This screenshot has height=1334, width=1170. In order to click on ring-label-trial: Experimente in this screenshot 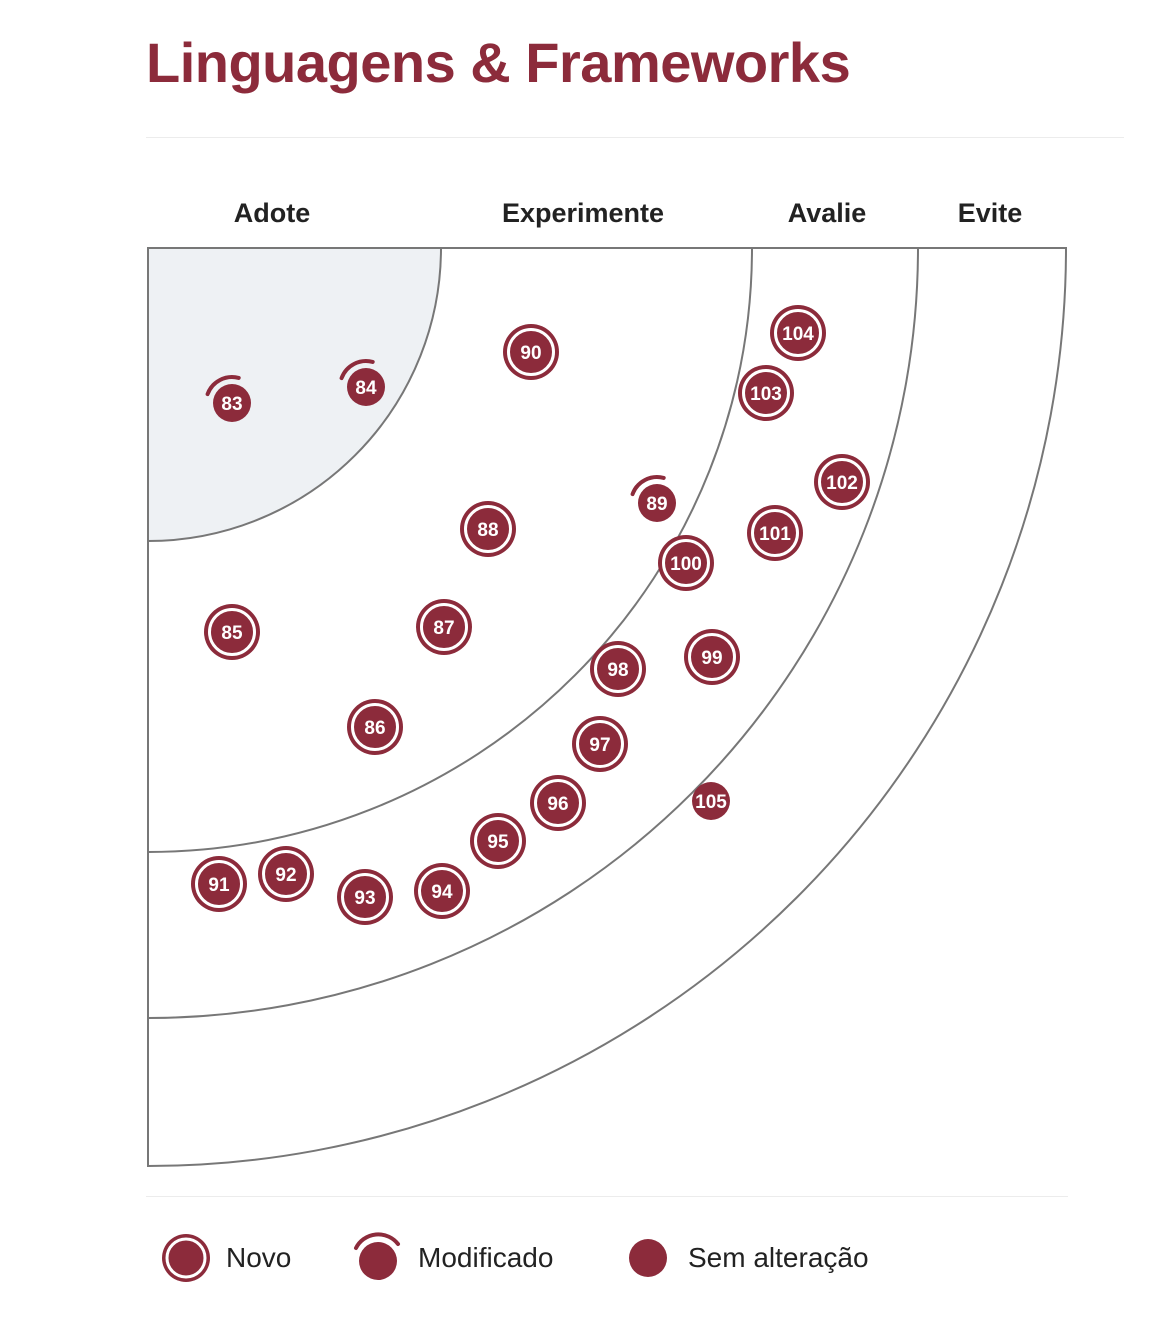, I will do `click(583, 213)`.